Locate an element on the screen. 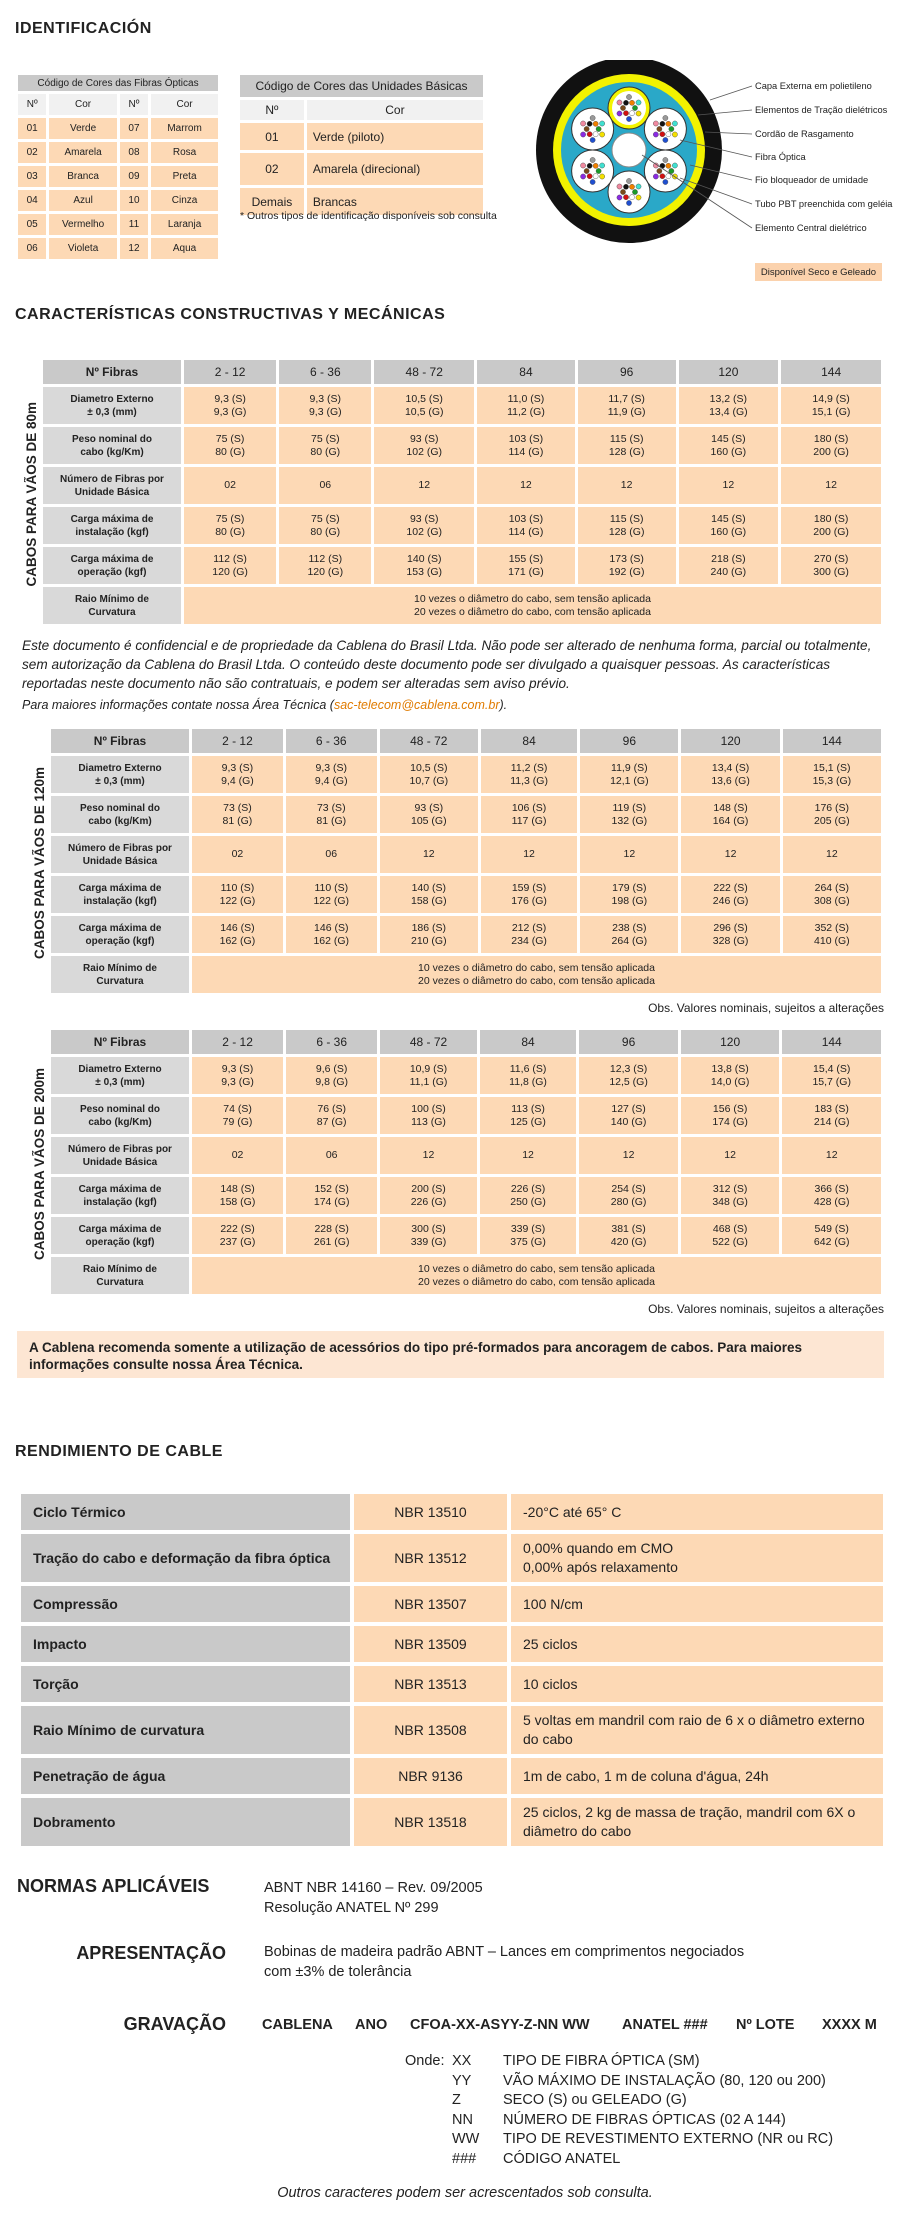 The image size is (900, 2220). side-label-text: CABOS PARA VÃOS DE 80m is located at coordinates (31, 494).